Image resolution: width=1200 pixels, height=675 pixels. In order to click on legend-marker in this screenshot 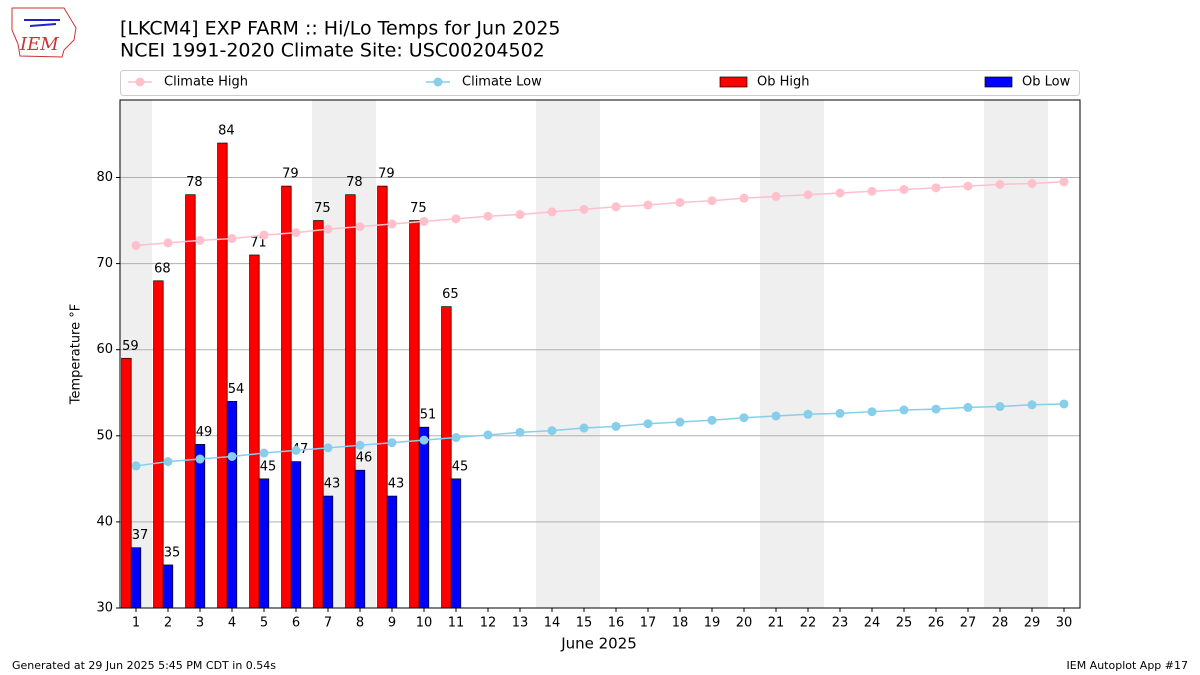, I will do `click(438, 82)`.